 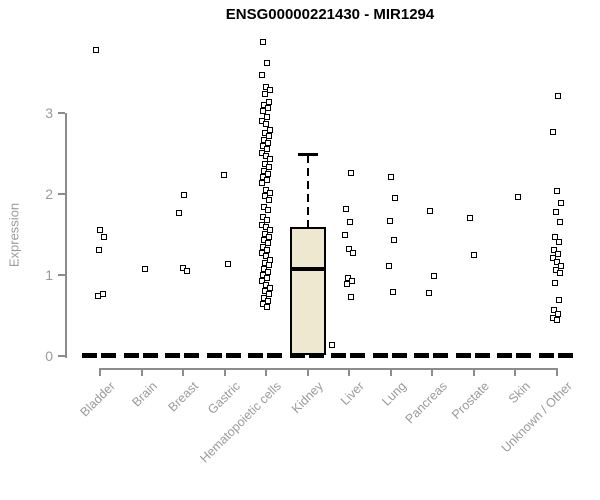 I want to click on boxplot-box, so click(x=307, y=291).